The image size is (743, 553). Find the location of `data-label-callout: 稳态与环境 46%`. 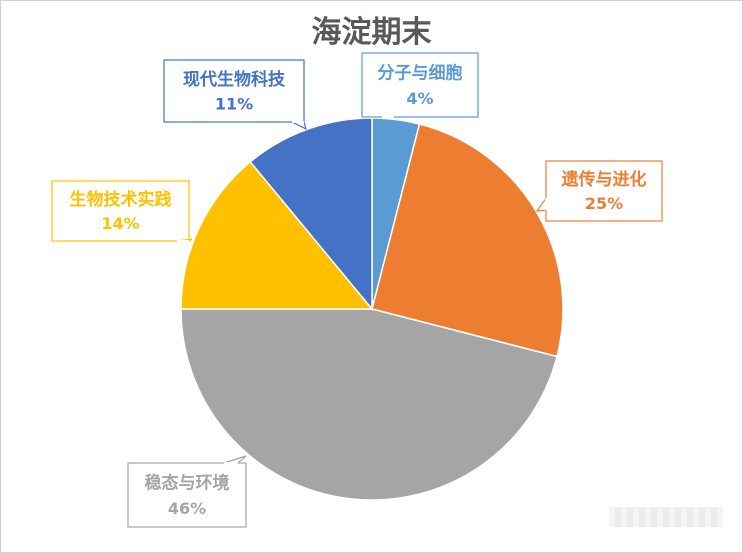

data-label-callout: 稳态与环境 46% is located at coordinates (187, 491).